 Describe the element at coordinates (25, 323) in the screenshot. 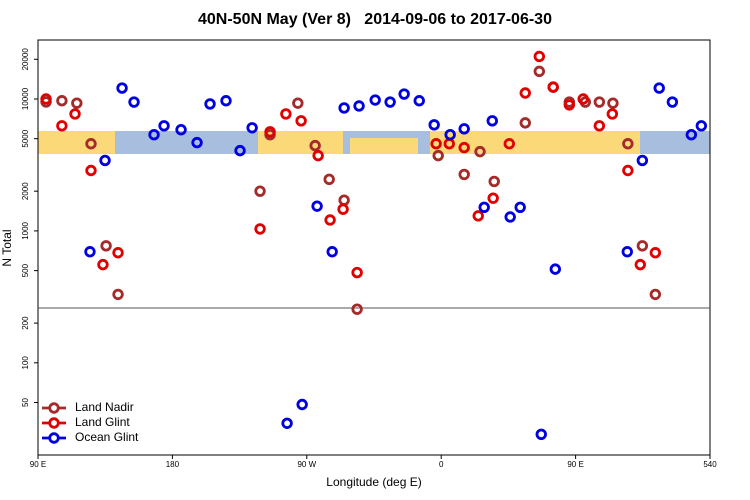

I see `y-tick-label: 200` at that location.